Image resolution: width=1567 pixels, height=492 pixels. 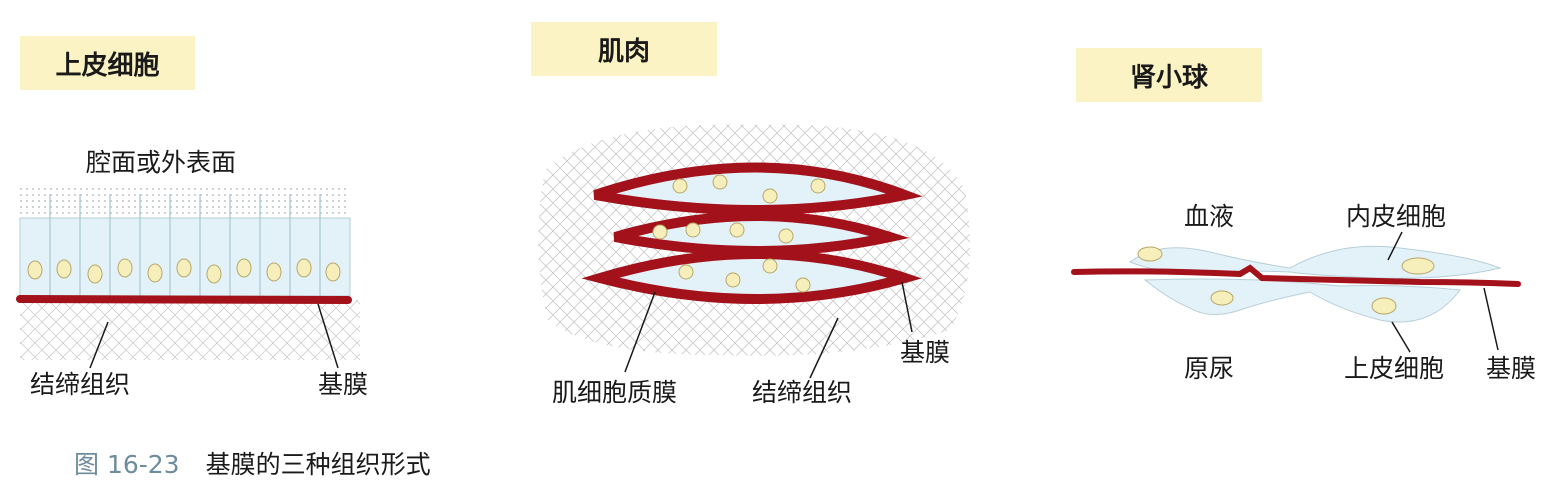 I want to click on label-muscle-cell-membrane: 肌细胞质膜, so click(x=615, y=392).